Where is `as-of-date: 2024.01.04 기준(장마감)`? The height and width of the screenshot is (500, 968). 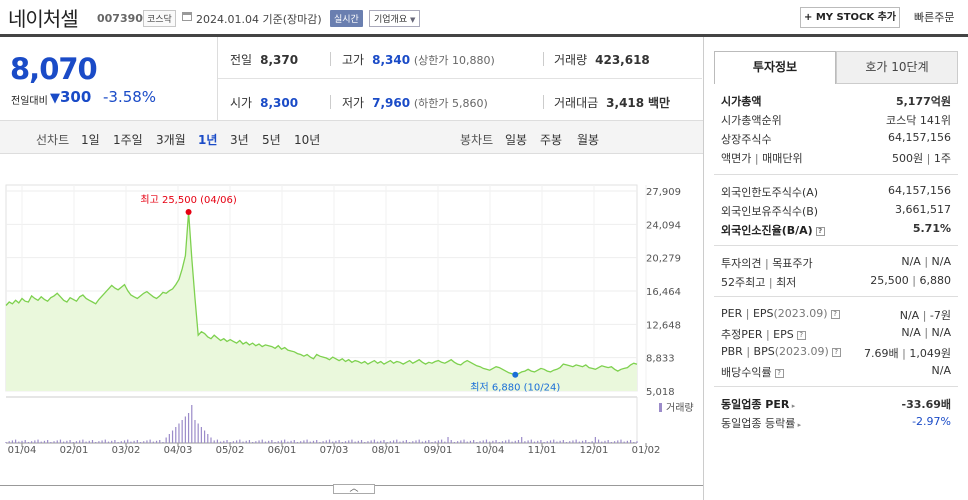
as-of-date: 2024.01.04 기준(장마감) is located at coordinates (259, 19).